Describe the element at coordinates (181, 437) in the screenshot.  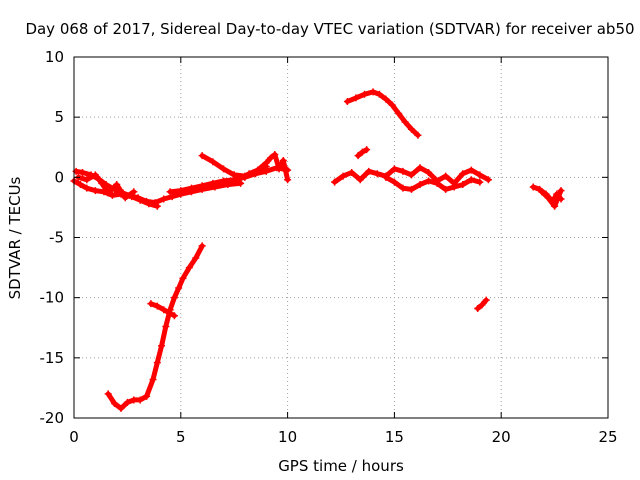
I see `x-tick-label: 5` at that location.